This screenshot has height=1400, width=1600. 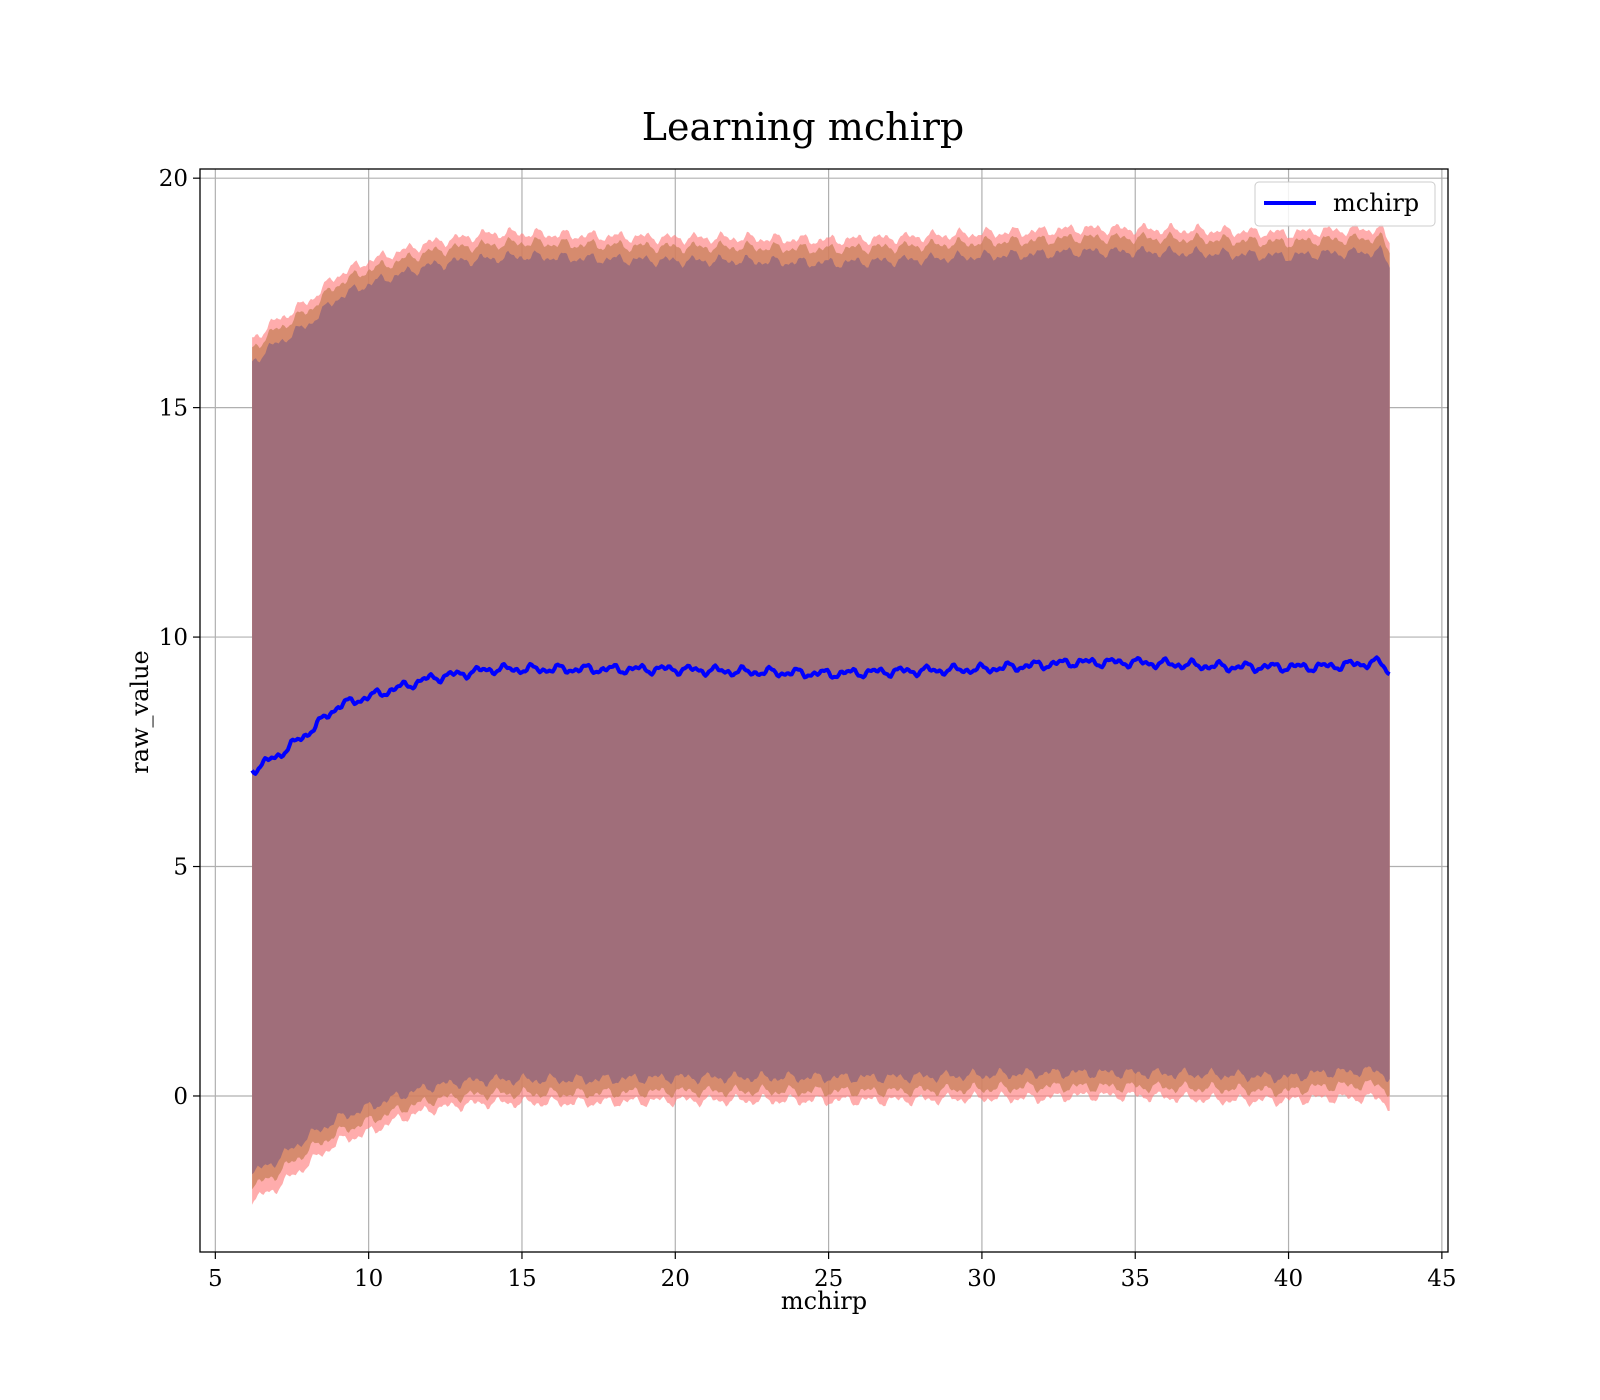 I want to click on series-line-mchirp, so click(x=820, y=715).